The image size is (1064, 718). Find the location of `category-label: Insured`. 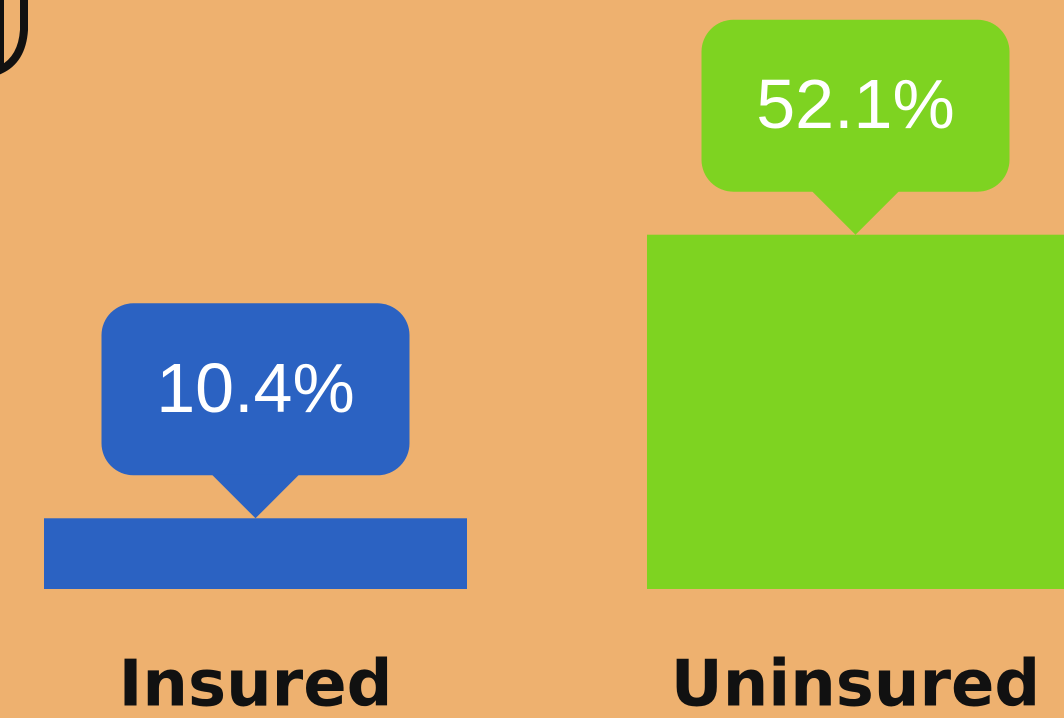

category-label: Insured is located at coordinates (256, 683).